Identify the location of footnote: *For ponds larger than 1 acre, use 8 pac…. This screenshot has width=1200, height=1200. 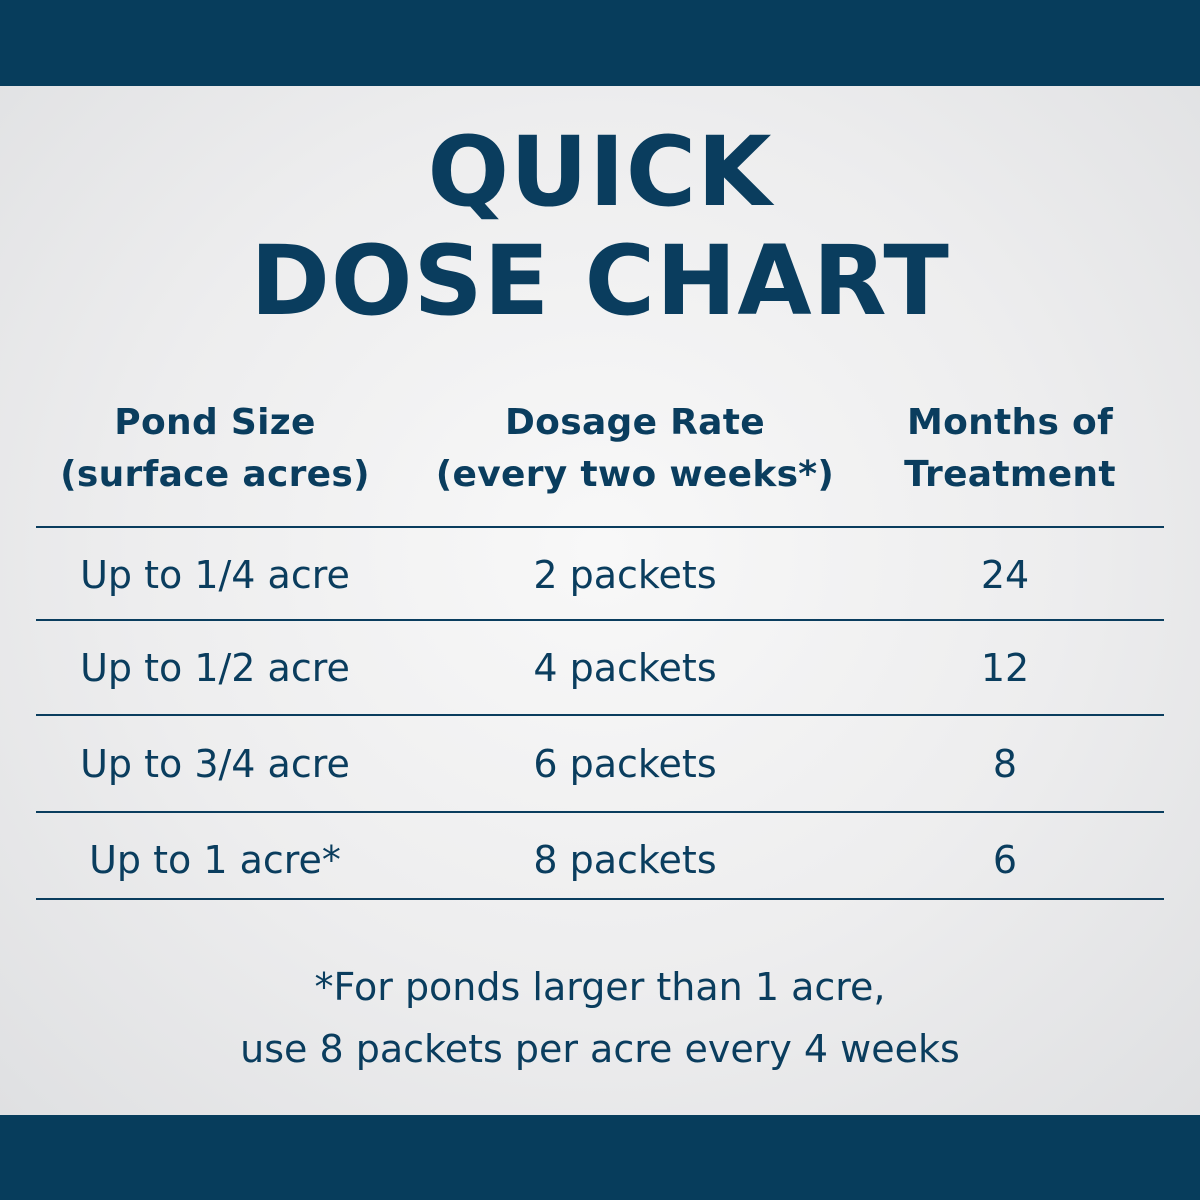
(600, 1018).